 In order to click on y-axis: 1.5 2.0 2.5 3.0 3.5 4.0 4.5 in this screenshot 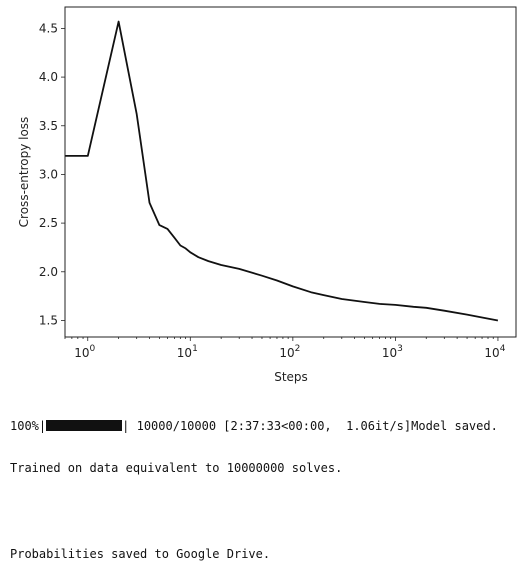, I will do `click(52, 174)`.